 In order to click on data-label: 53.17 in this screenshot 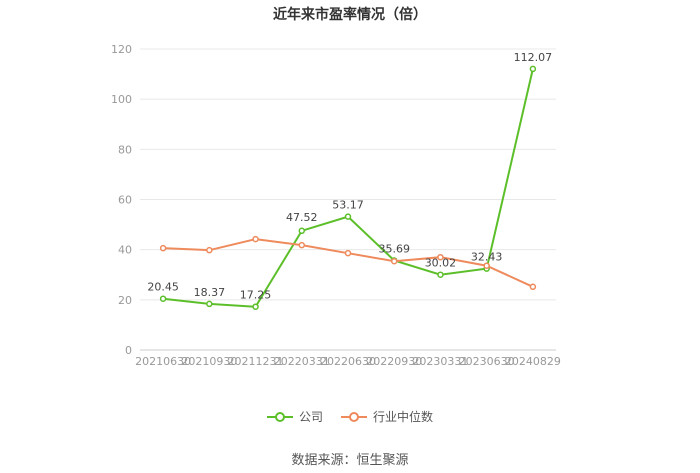, I will do `click(348, 205)`.